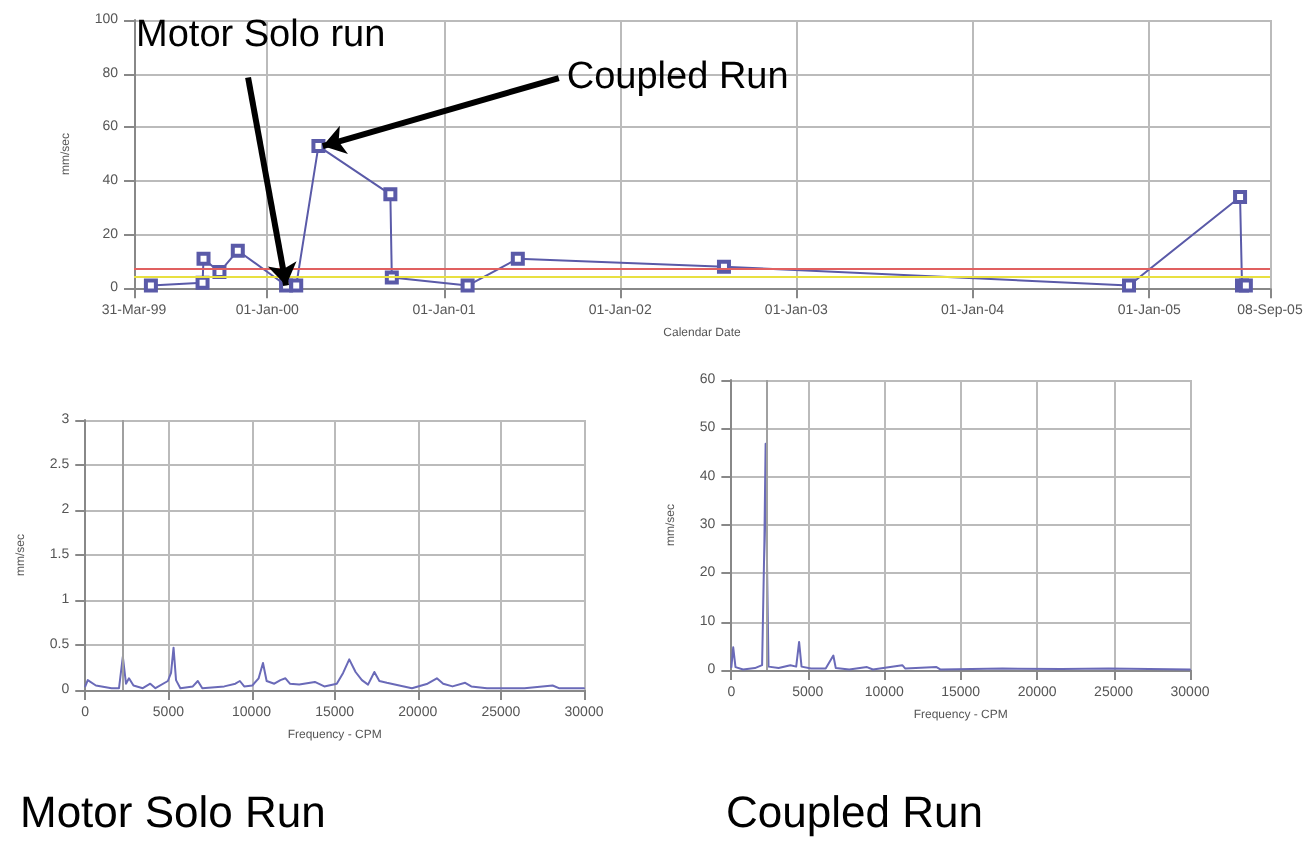  What do you see at coordinates (854, 812) in the screenshot?
I see `text: Coupled Run` at bounding box center [854, 812].